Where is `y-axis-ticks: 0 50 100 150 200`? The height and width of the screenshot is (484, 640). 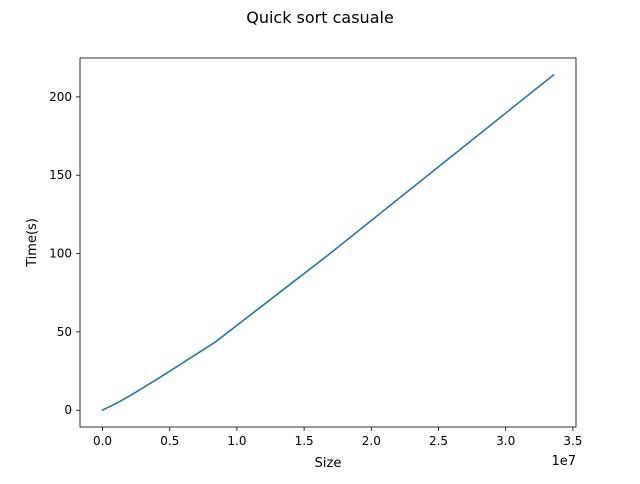 y-axis-ticks: 0 50 100 150 200 is located at coordinates (64, 253).